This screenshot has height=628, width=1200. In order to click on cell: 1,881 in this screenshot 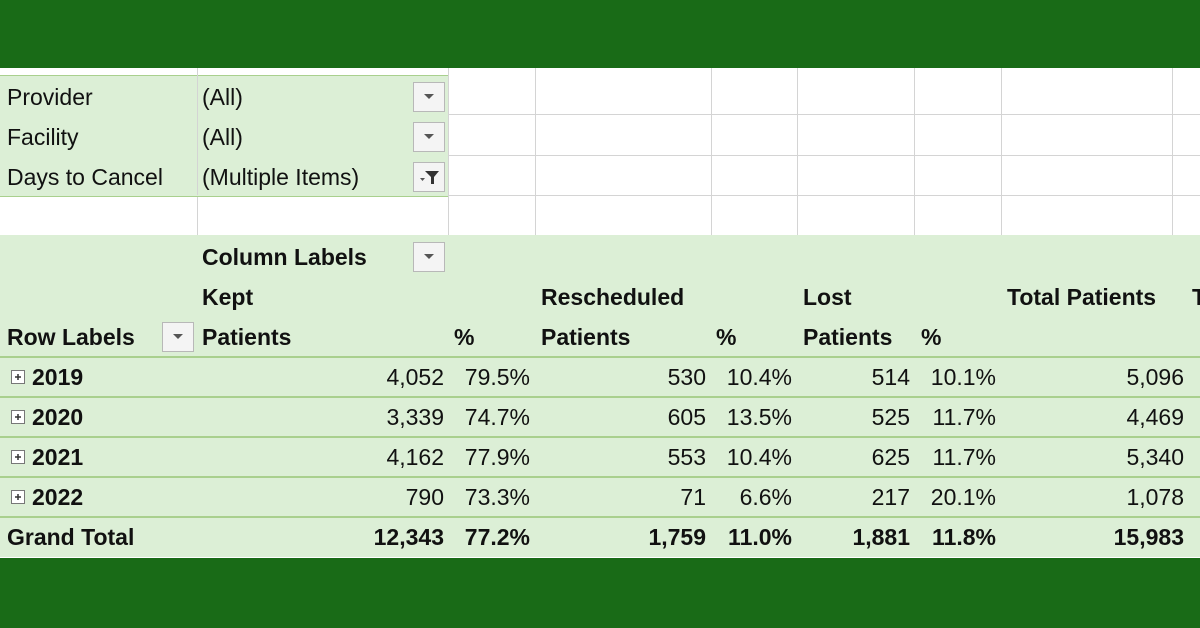, I will do `click(881, 537)`.